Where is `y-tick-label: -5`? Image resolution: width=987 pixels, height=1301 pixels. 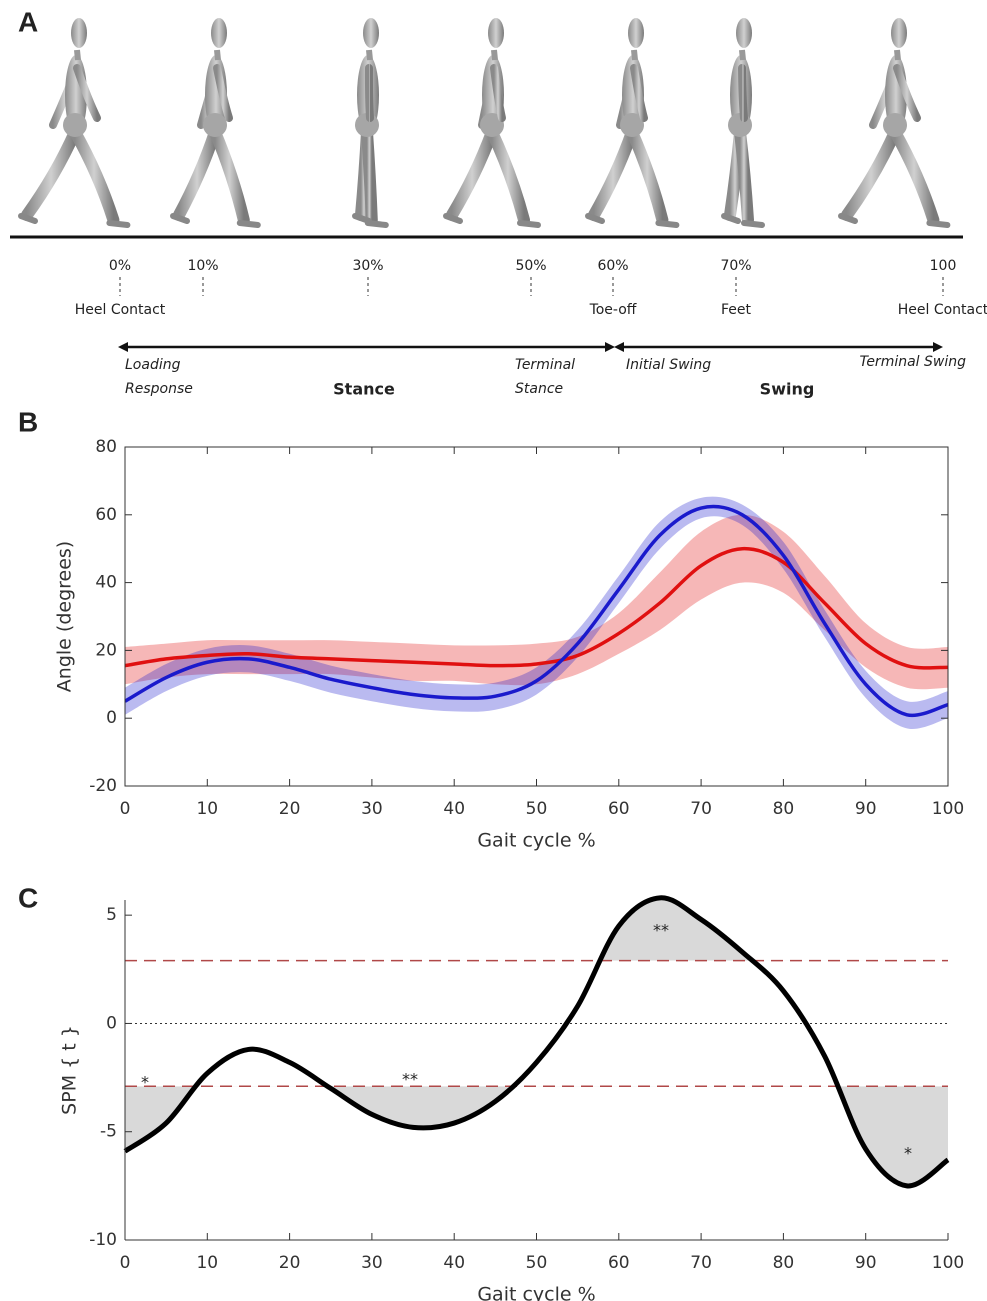 y-tick-label: -5 is located at coordinates (108, 1132).